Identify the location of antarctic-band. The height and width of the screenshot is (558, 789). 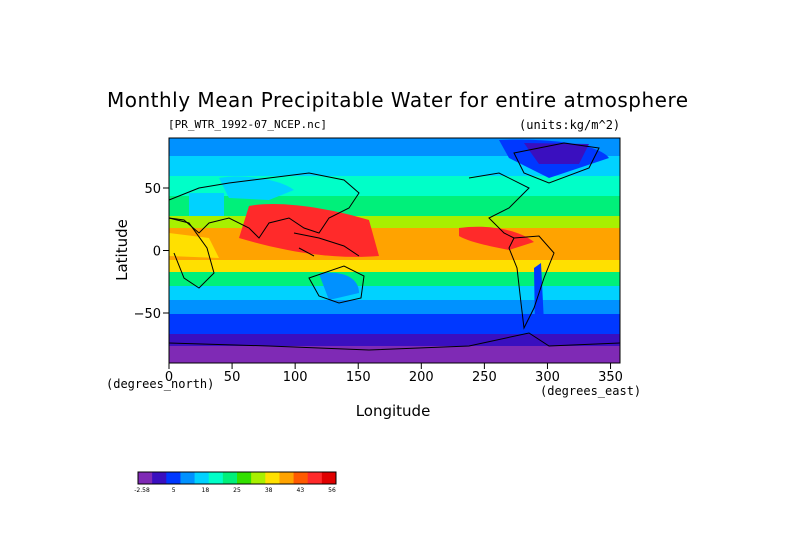
(394, 354).